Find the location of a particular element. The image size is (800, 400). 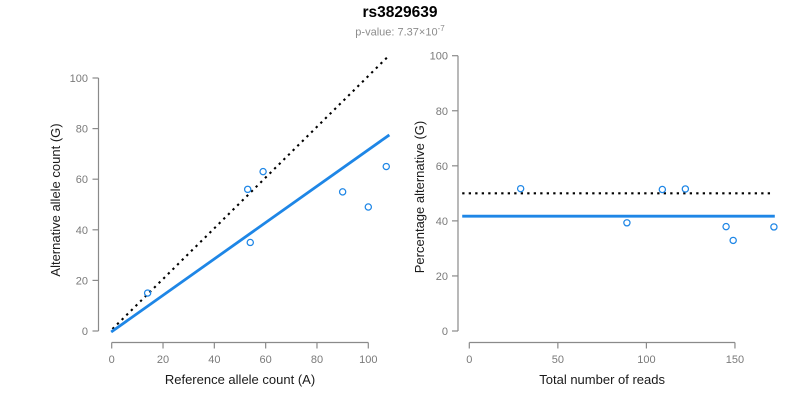

y-axis-title: Percentage alternative (G) is located at coordinates (419, 197).